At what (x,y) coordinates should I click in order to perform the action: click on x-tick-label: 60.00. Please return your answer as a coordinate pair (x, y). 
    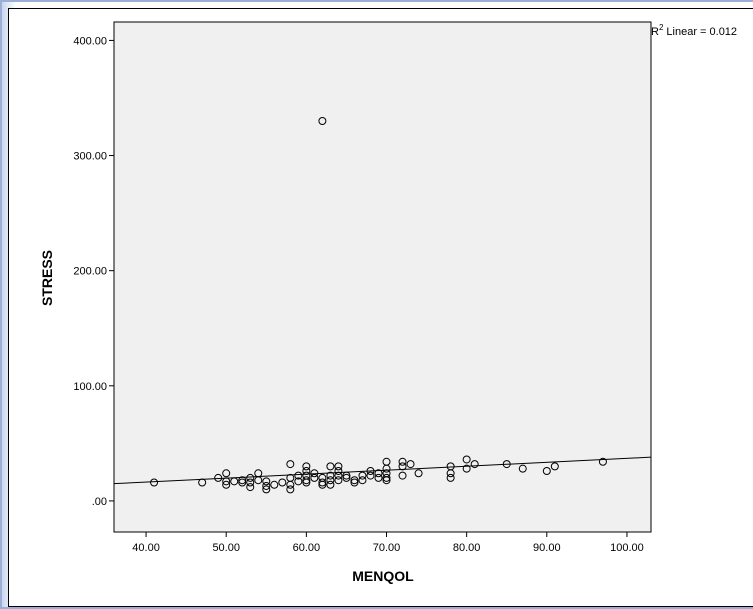
    Looking at the image, I should click on (307, 548).